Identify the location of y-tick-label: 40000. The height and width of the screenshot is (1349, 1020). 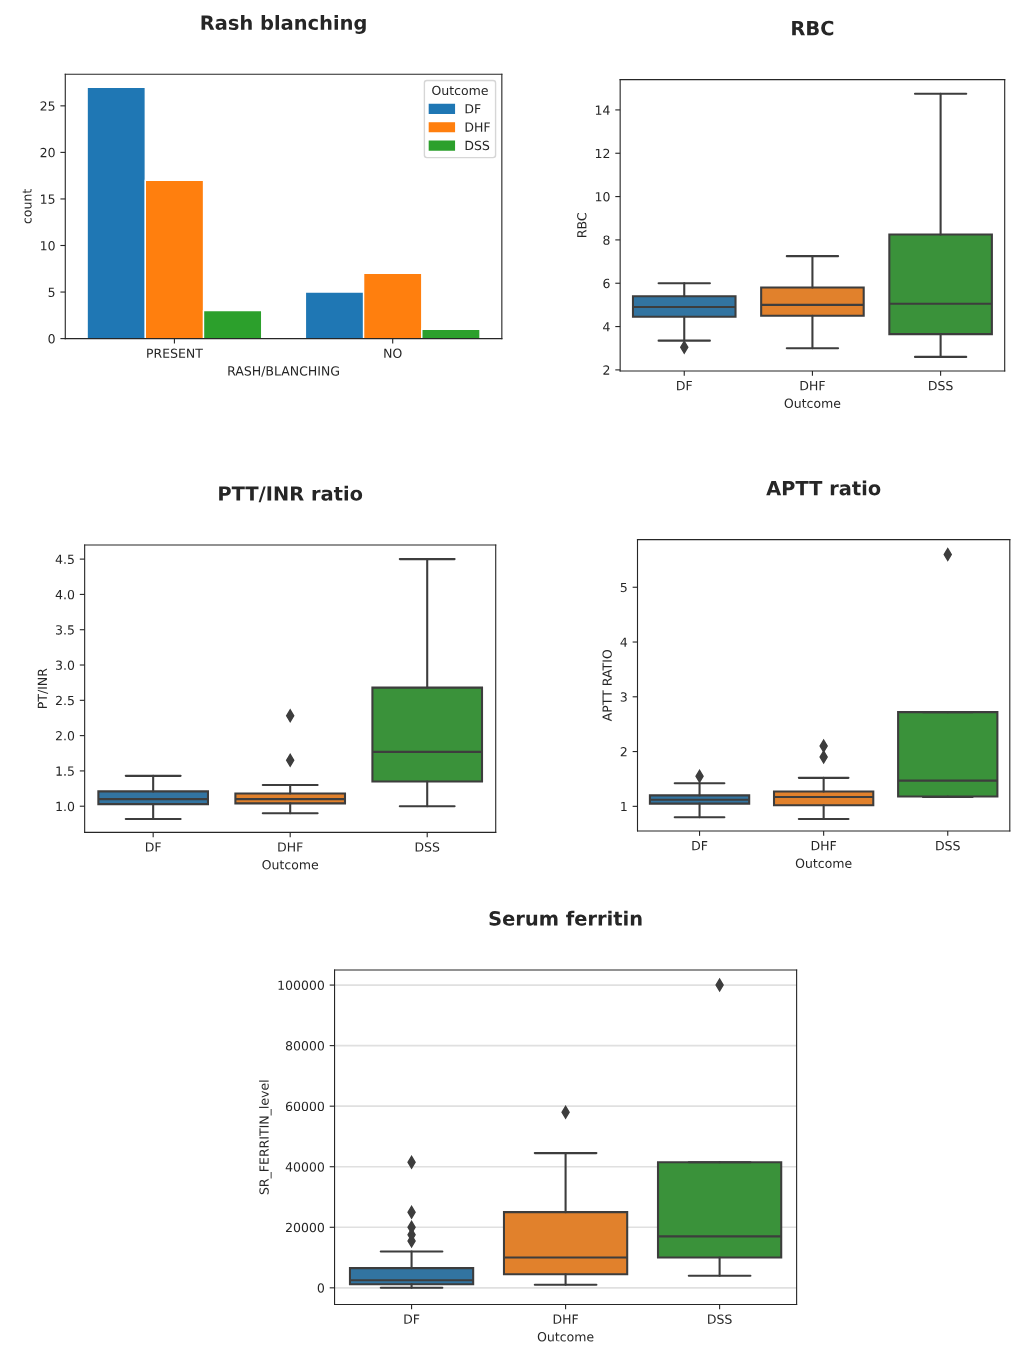
(305, 1167).